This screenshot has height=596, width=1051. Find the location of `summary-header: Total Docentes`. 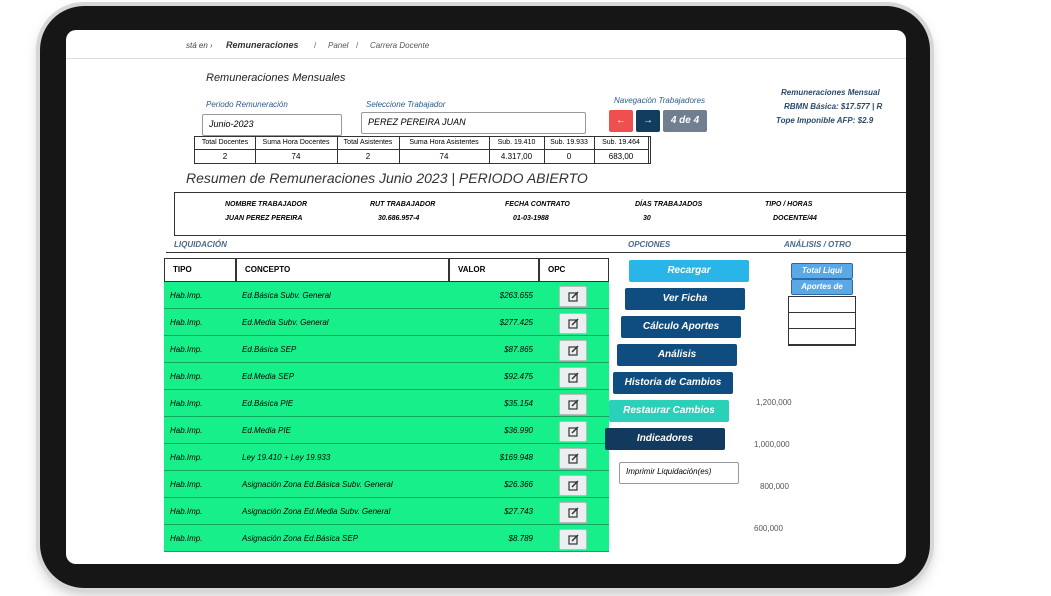

summary-header: Total Docentes is located at coordinates (225, 143).